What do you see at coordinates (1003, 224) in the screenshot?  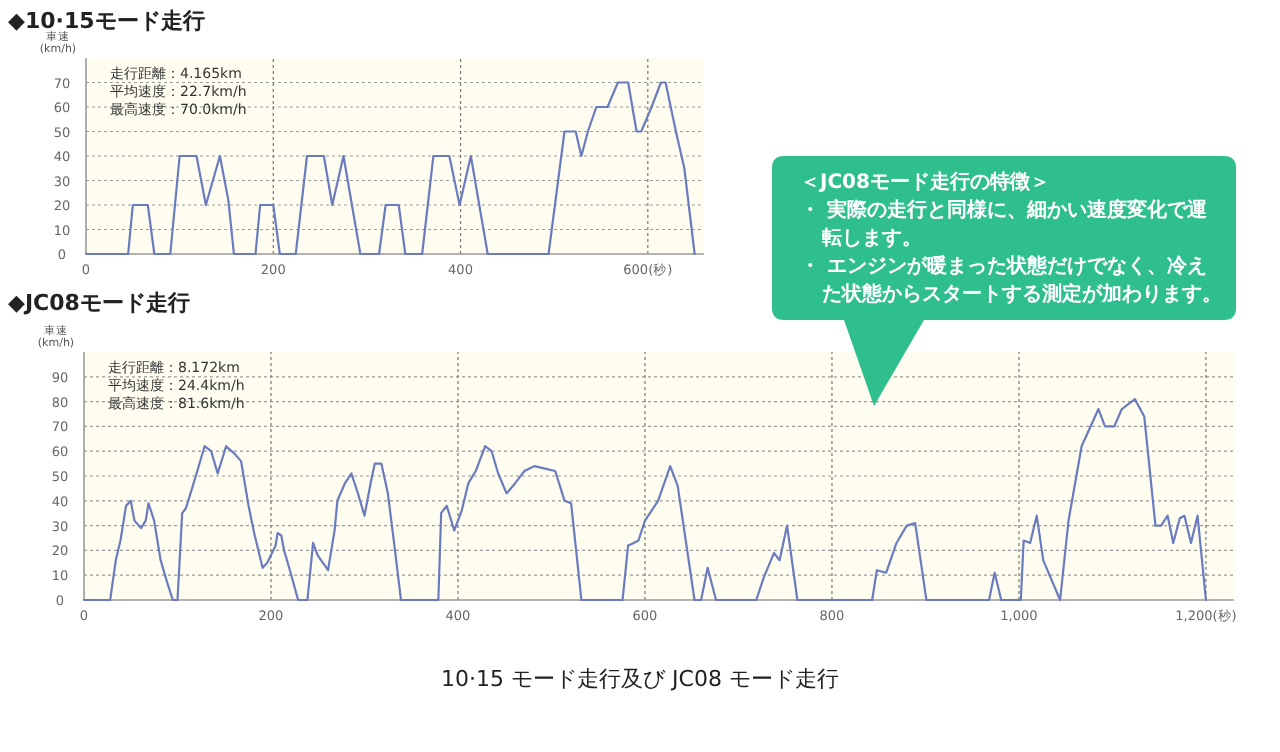 I see `text: ・ 実際の走行と同様に、細かい速度変化で運転します。` at bounding box center [1003, 224].